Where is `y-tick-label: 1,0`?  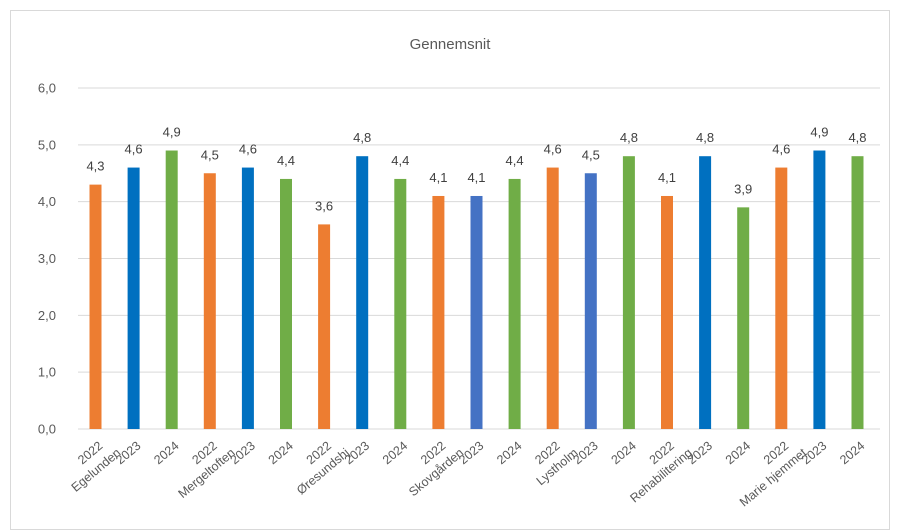 y-tick-label: 1,0 is located at coordinates (47, 372).